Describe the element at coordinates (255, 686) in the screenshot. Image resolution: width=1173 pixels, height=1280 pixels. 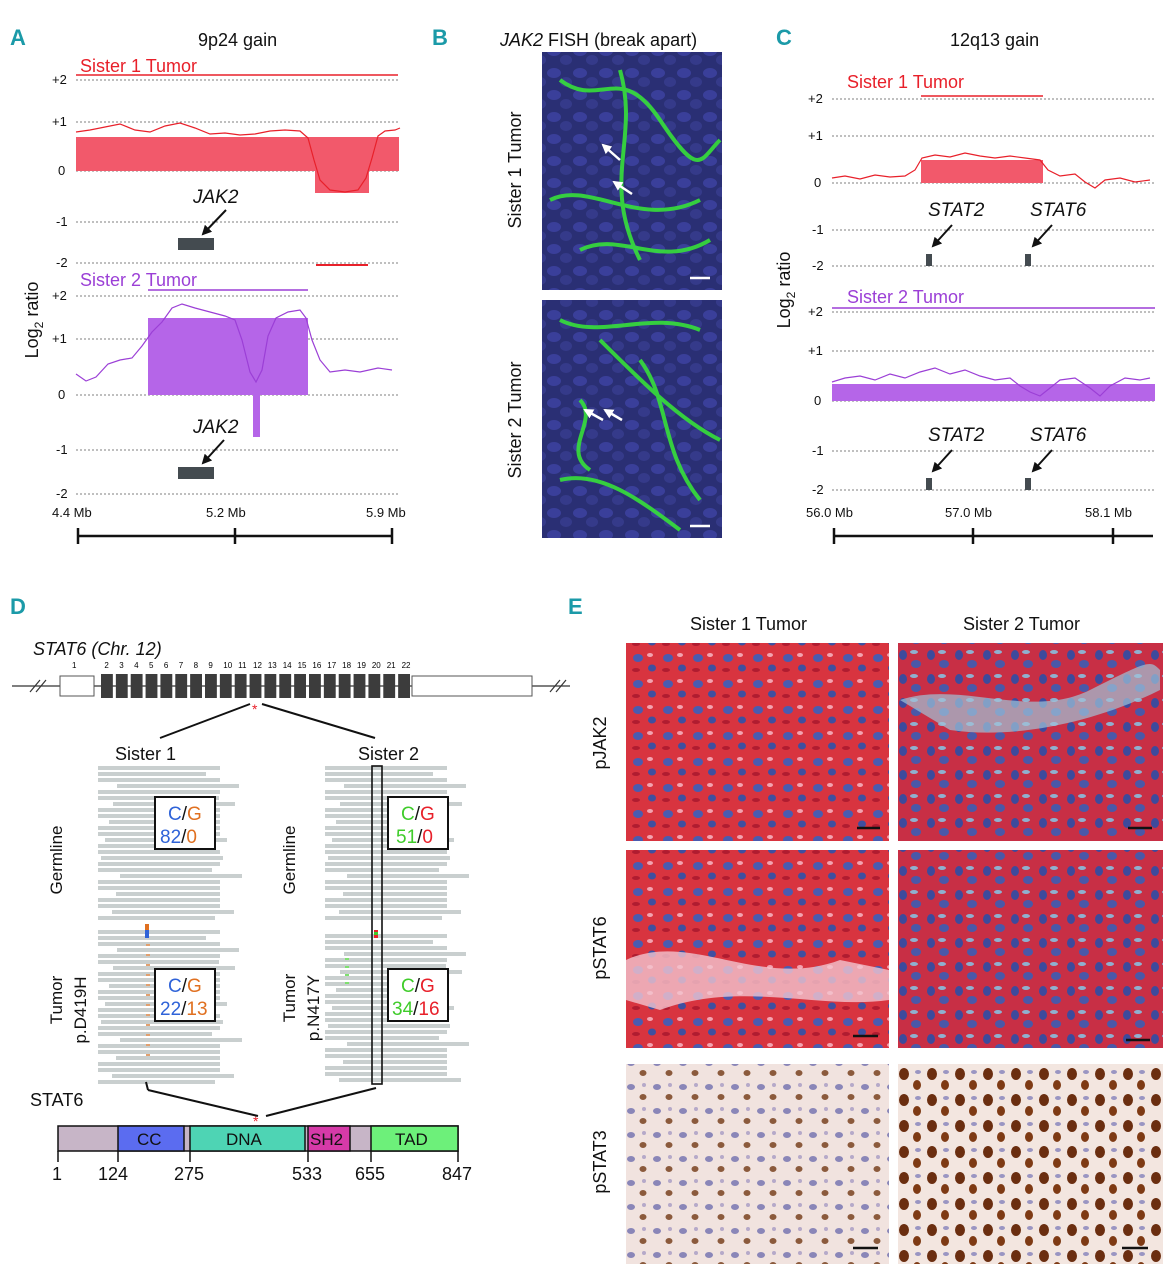
I see `d-exon-blocks` at that location.